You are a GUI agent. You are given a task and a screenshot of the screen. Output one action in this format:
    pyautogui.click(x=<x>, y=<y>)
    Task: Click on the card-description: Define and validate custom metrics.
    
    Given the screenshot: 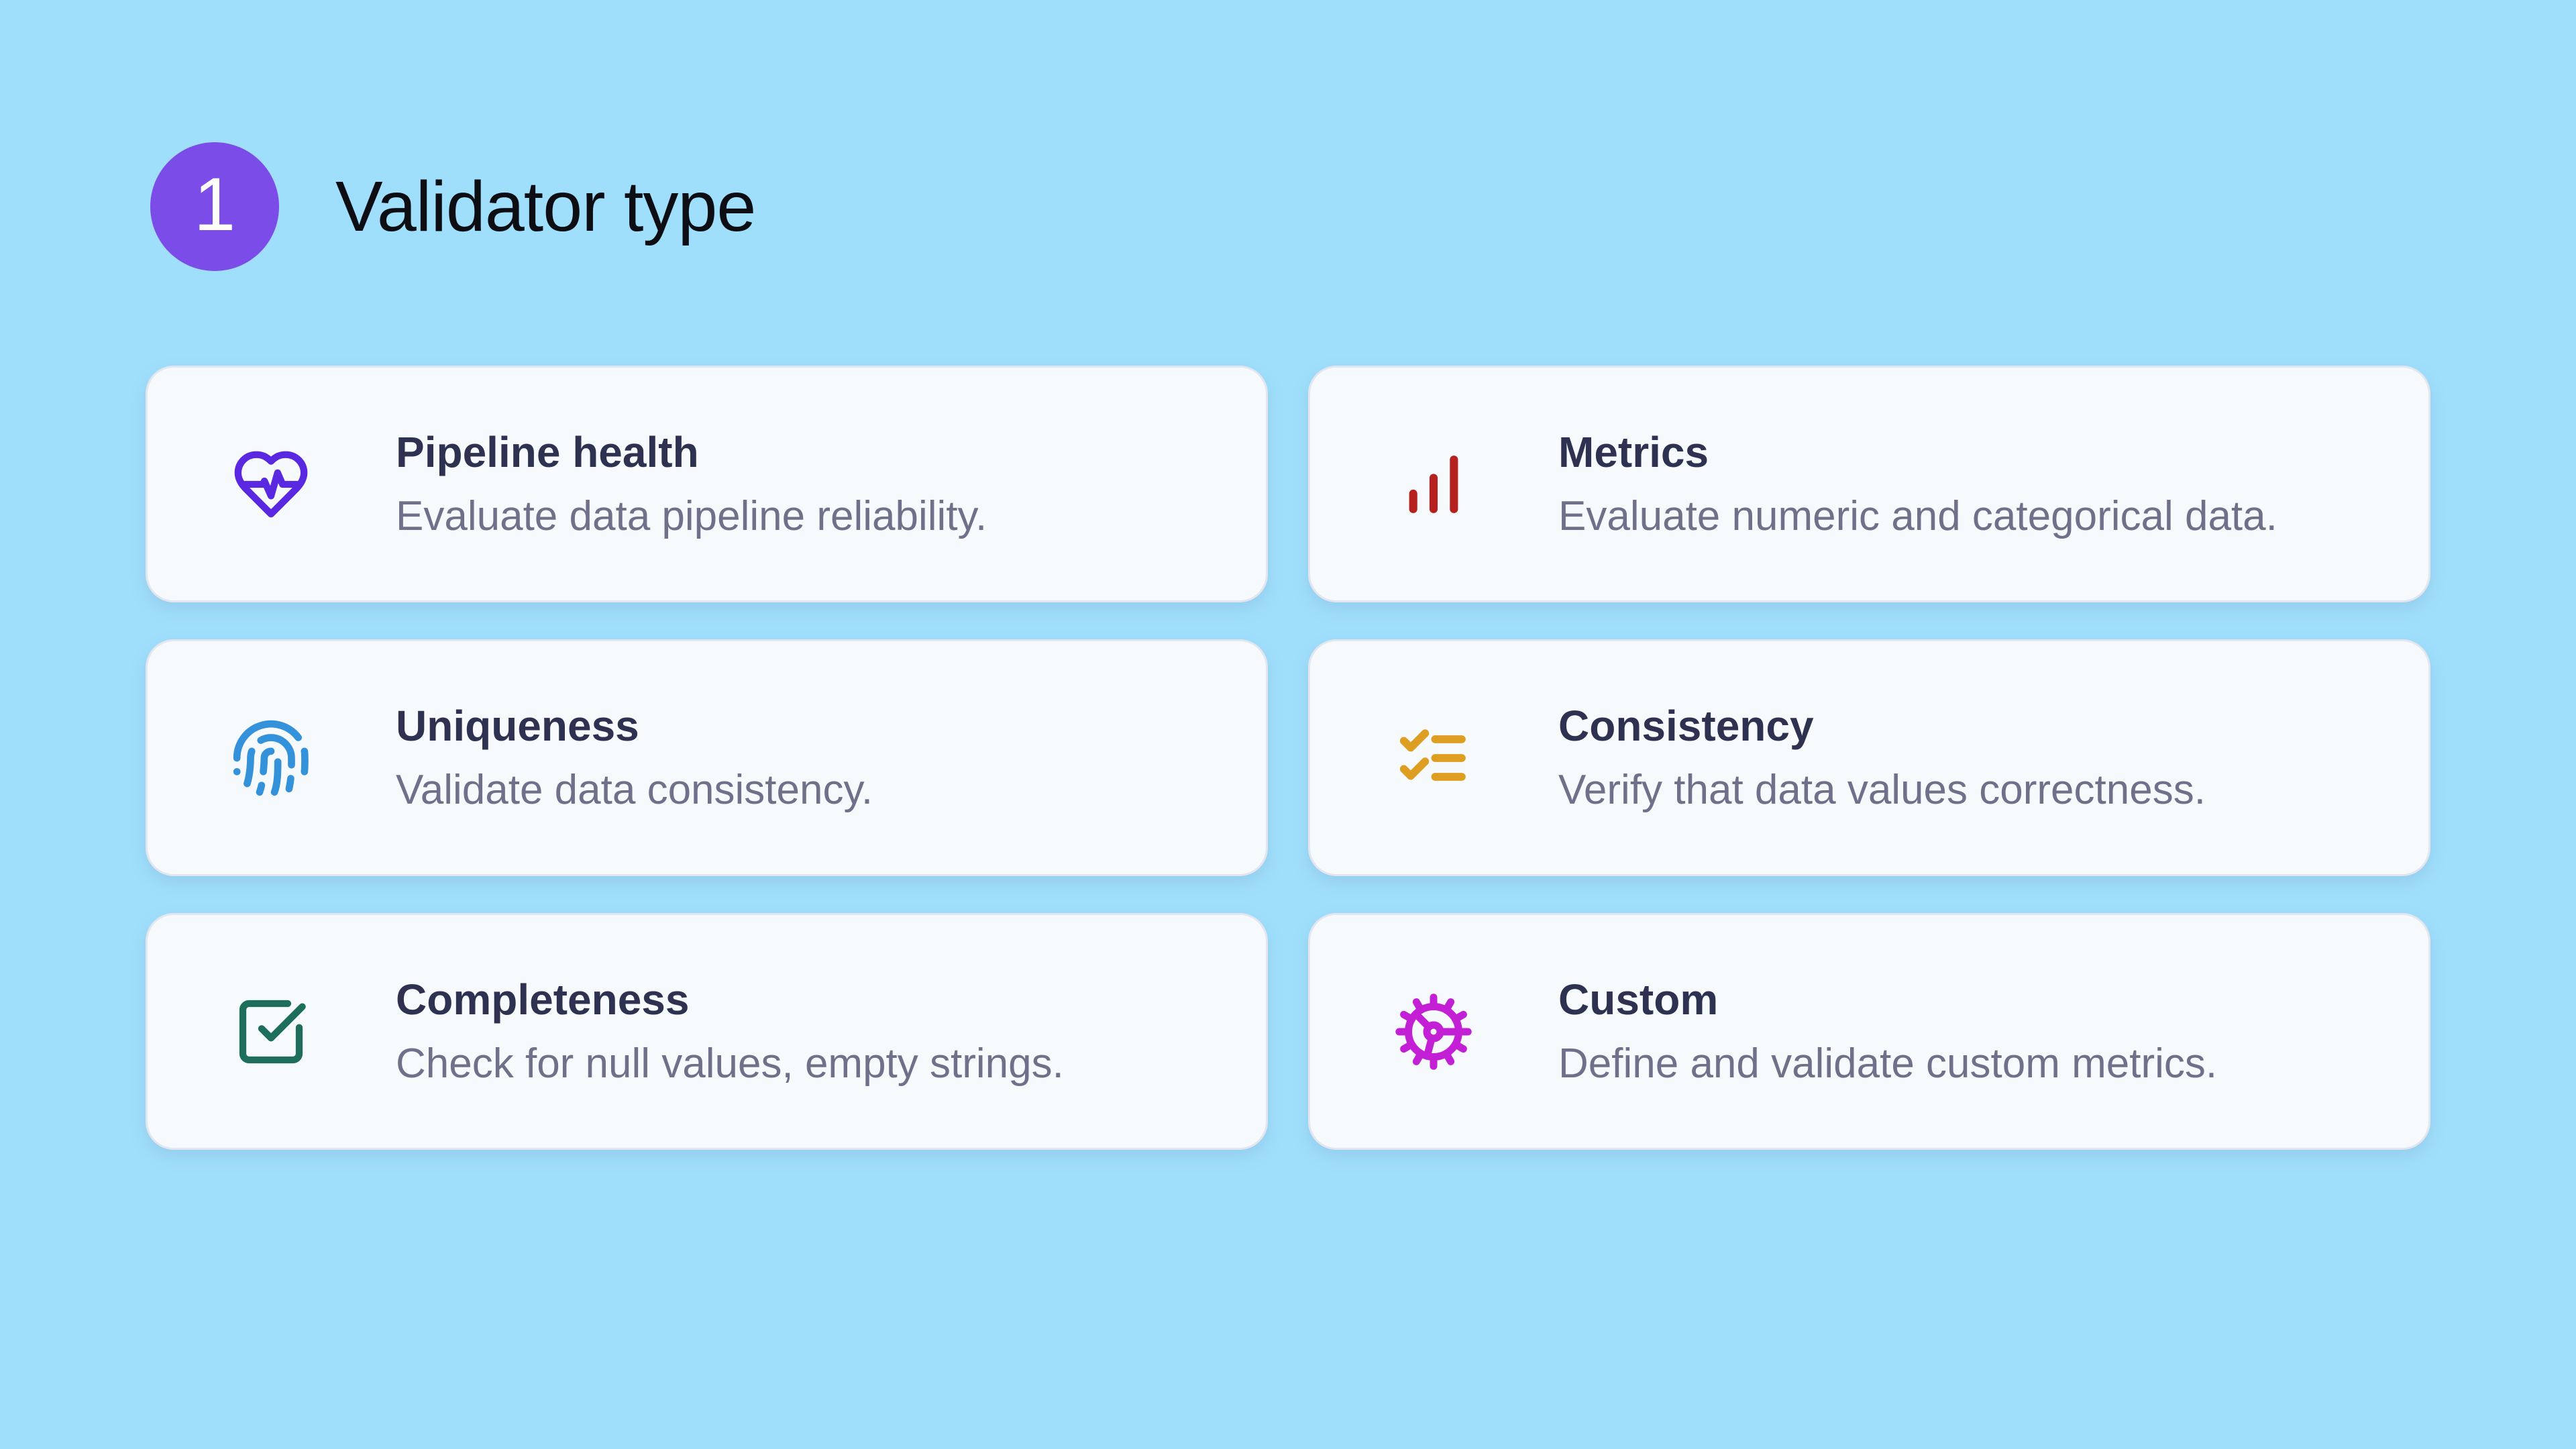 What is the action you would take?
    pyautogui.click(x=1888, y=1063)
    